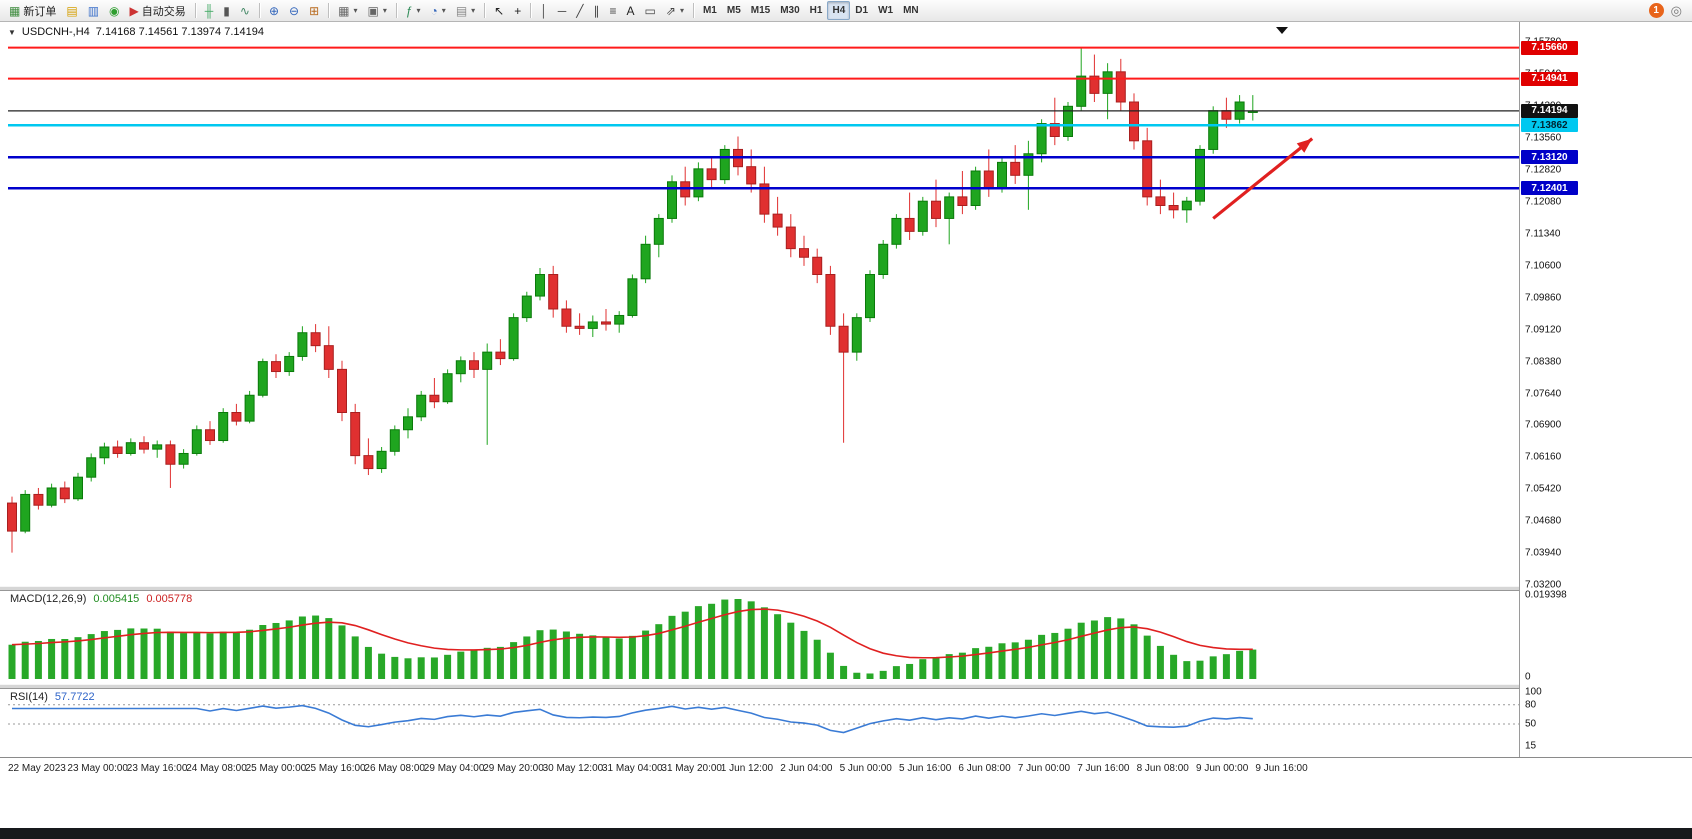 The height and width of the screenshot is (839, 1692). Describe the element at coordinates (1676, 10) in the screenshot. I see `settings-icon: ◎` at that location.